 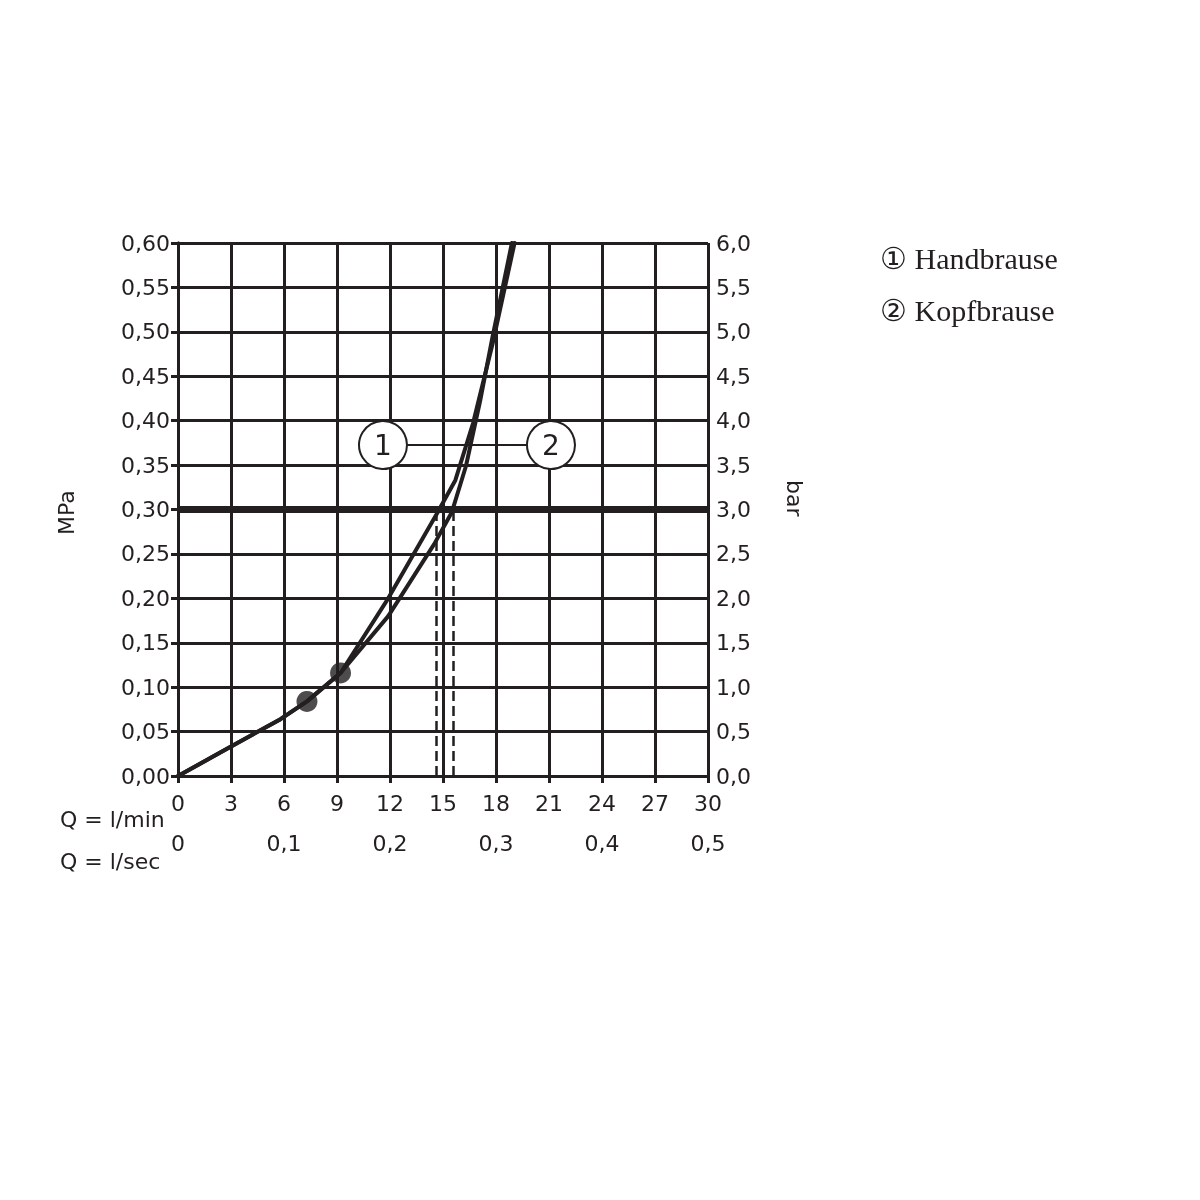 I want to click on x-tick-label: 21, so click(x=549, y=803).